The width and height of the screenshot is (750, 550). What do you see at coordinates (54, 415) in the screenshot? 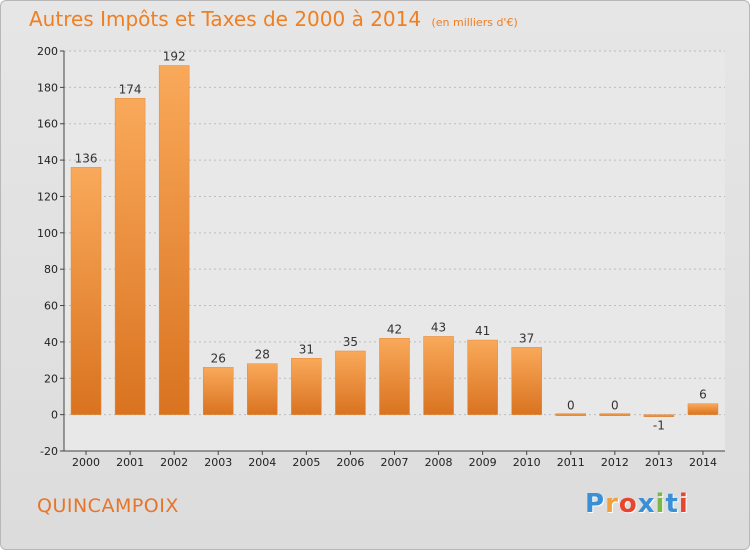
I see `y-tick-label: 0` at bounding box center [54, 415].